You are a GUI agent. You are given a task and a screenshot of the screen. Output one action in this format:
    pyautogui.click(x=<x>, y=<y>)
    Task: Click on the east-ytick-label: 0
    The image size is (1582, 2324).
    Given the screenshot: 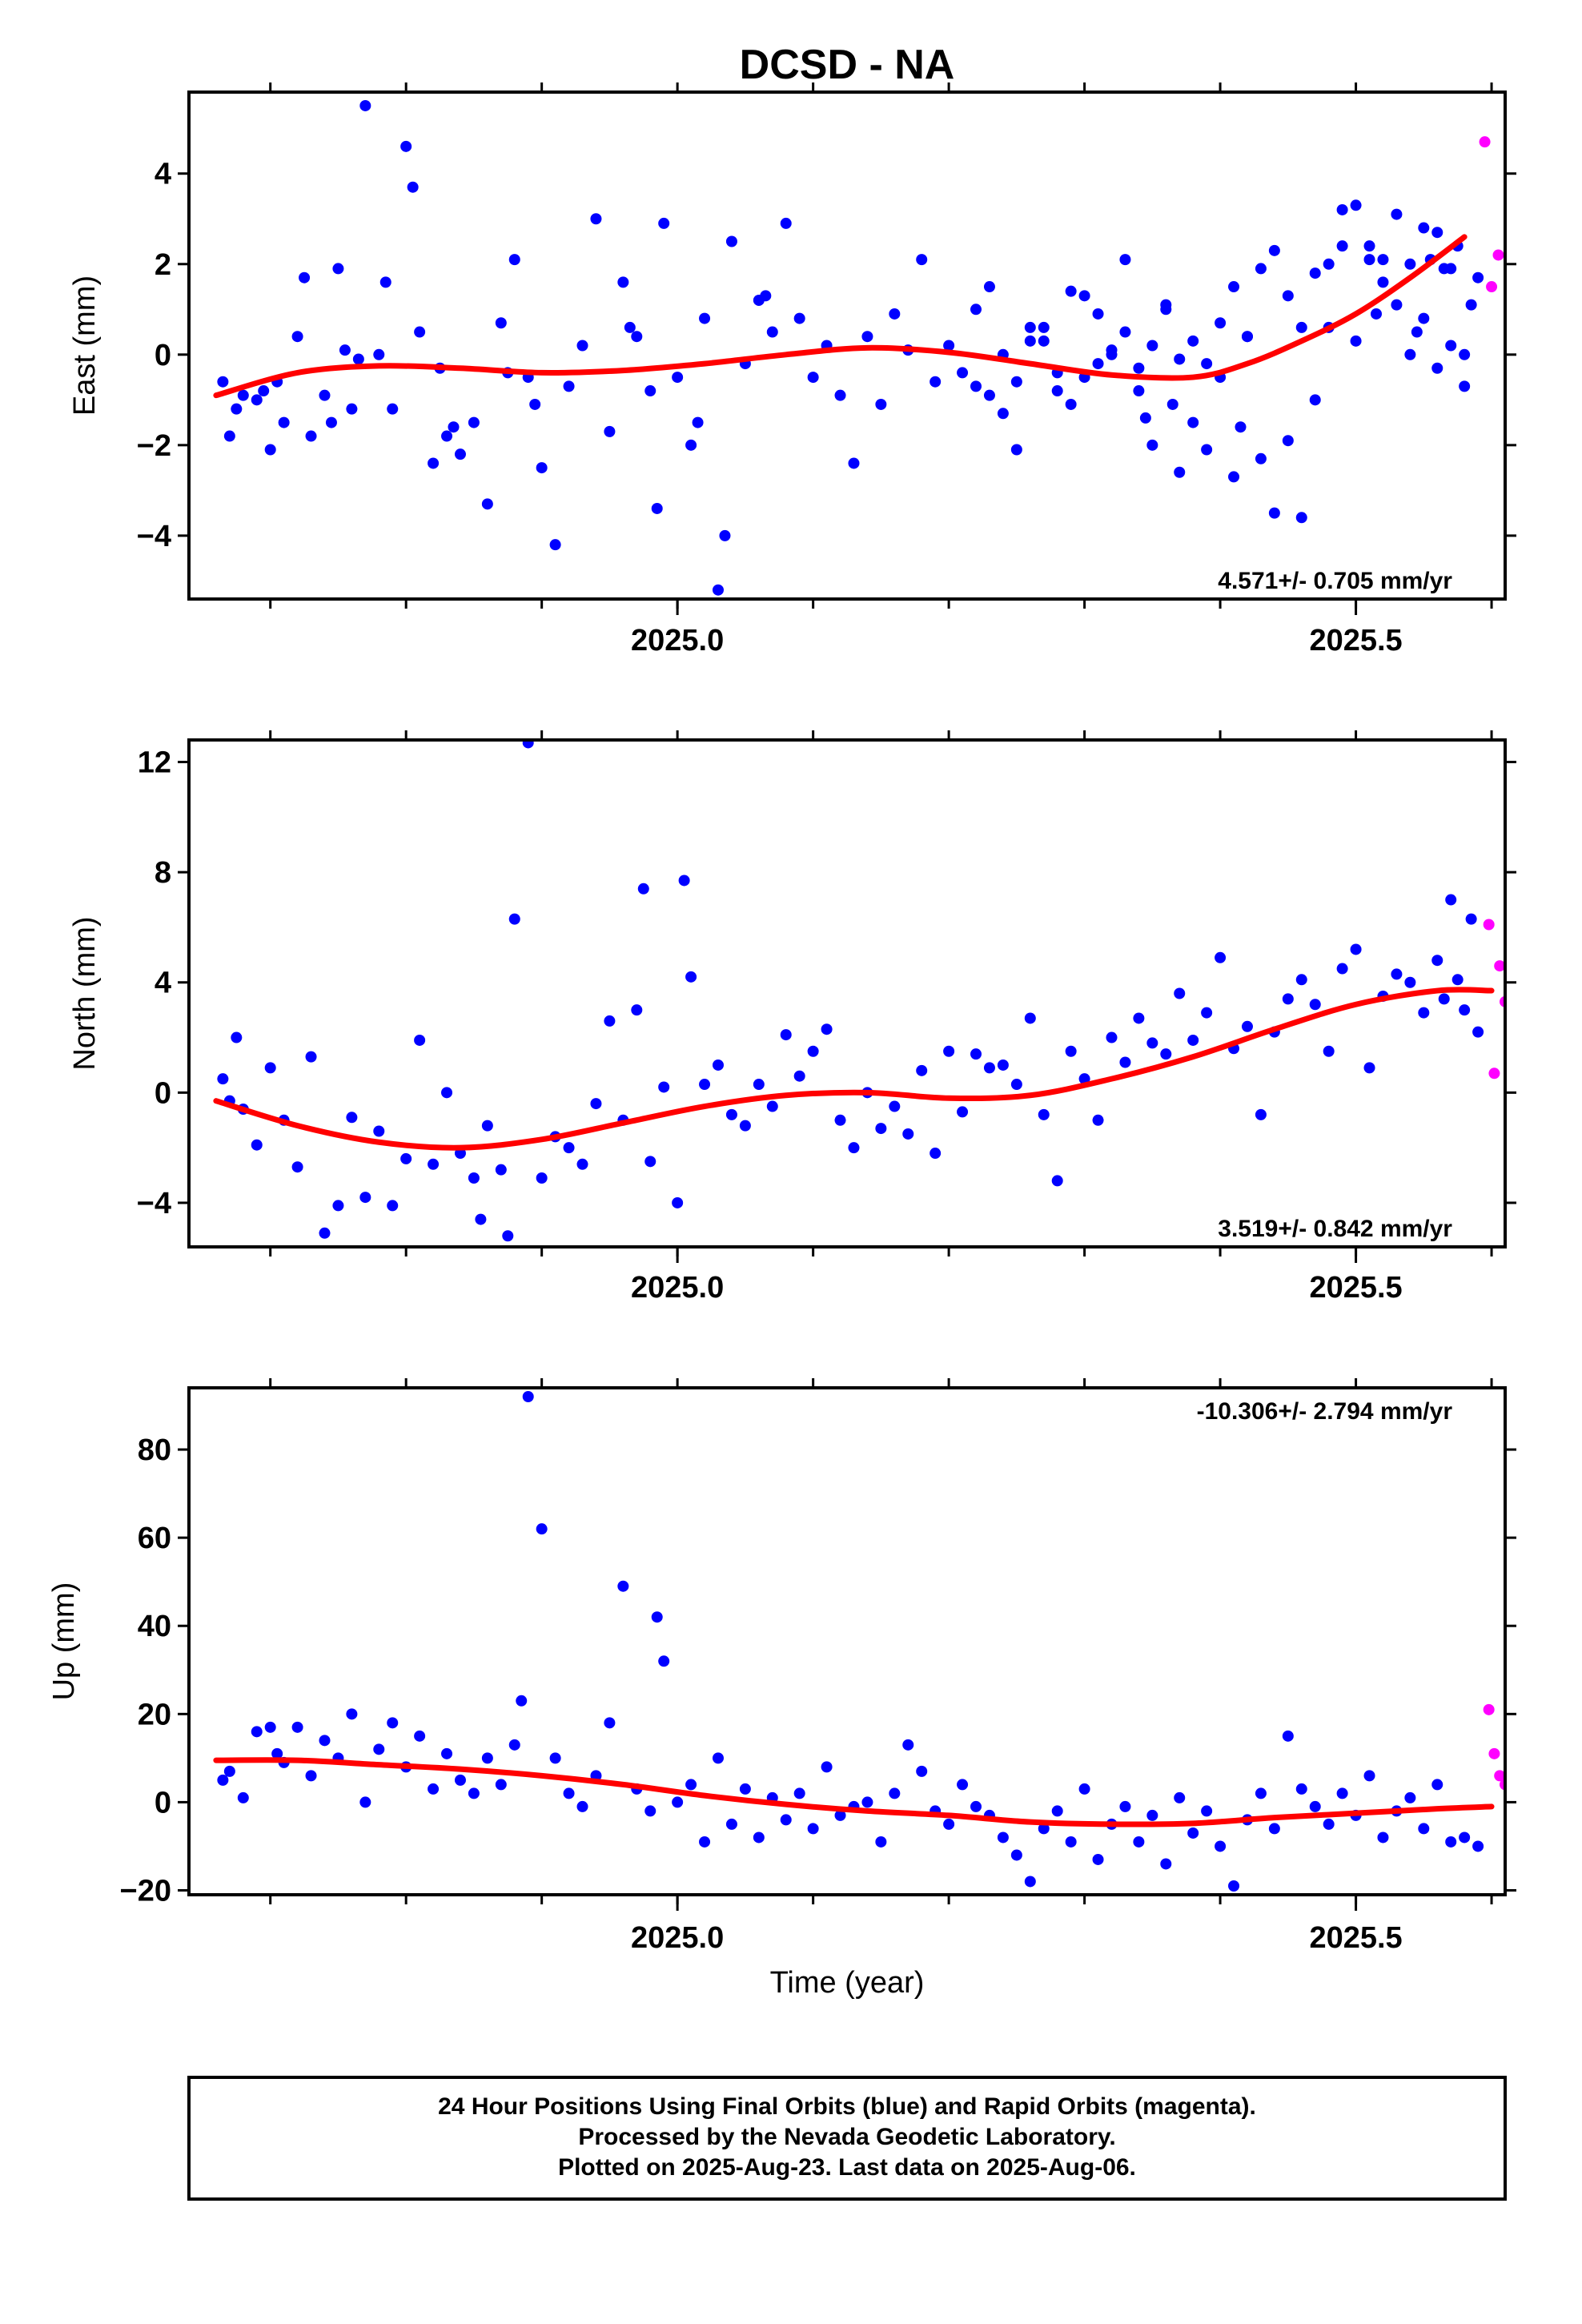 What is the action you would take?
    pyautogui.click(x=163, y=356)
    